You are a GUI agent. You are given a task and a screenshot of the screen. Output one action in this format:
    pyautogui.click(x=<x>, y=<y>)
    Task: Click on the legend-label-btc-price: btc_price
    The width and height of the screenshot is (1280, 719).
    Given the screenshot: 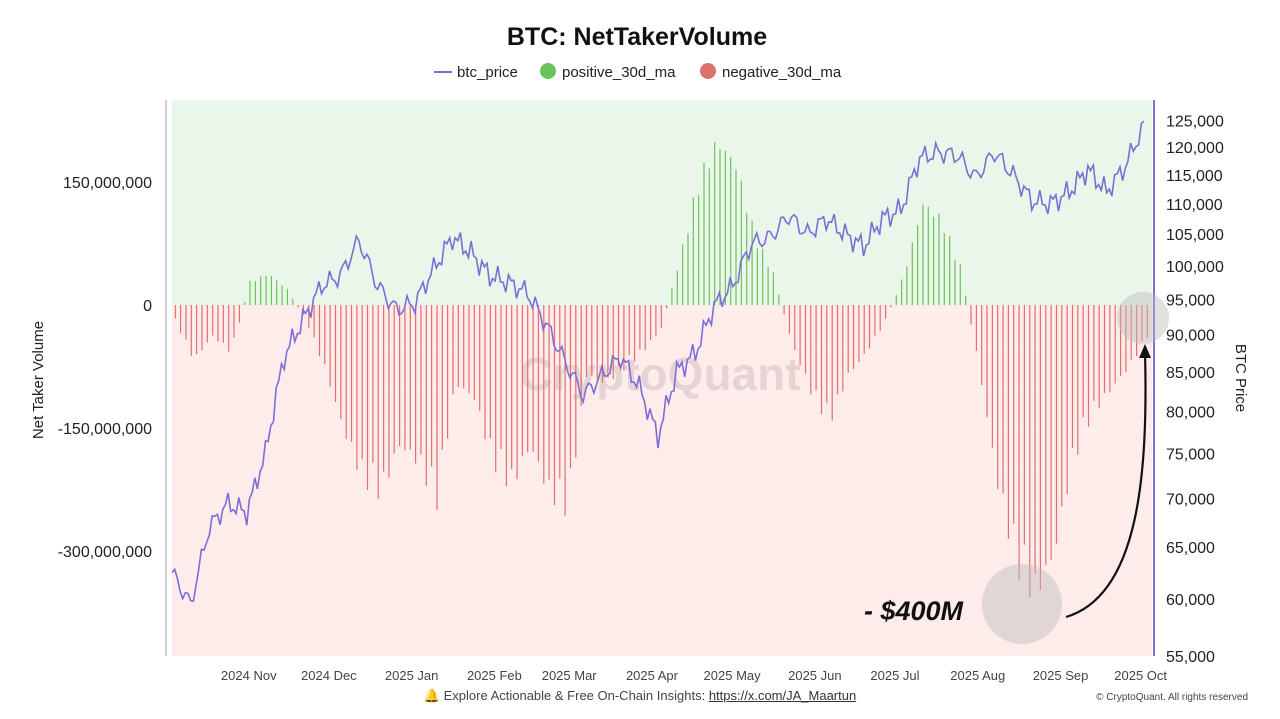 What is the action you would take?
    pyautogui.click(x=487, y=72)
    